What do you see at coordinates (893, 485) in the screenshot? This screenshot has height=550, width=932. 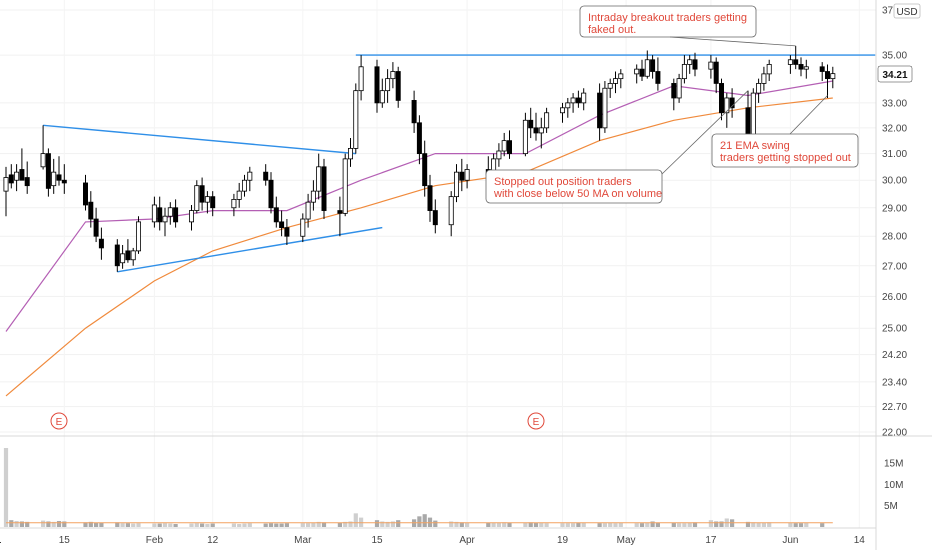 I see `volume-tick-label: 10M` at bounding box center [893, 485].